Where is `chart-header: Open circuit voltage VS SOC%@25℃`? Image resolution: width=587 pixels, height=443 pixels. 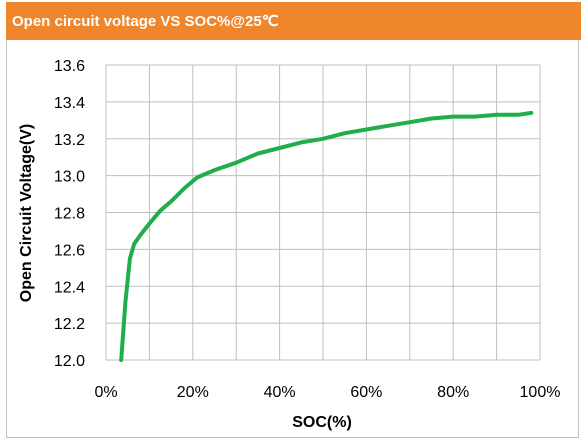 chart-header: Open circuit voltage VS SOC%@25℃ is located at coordinates (293, 21).